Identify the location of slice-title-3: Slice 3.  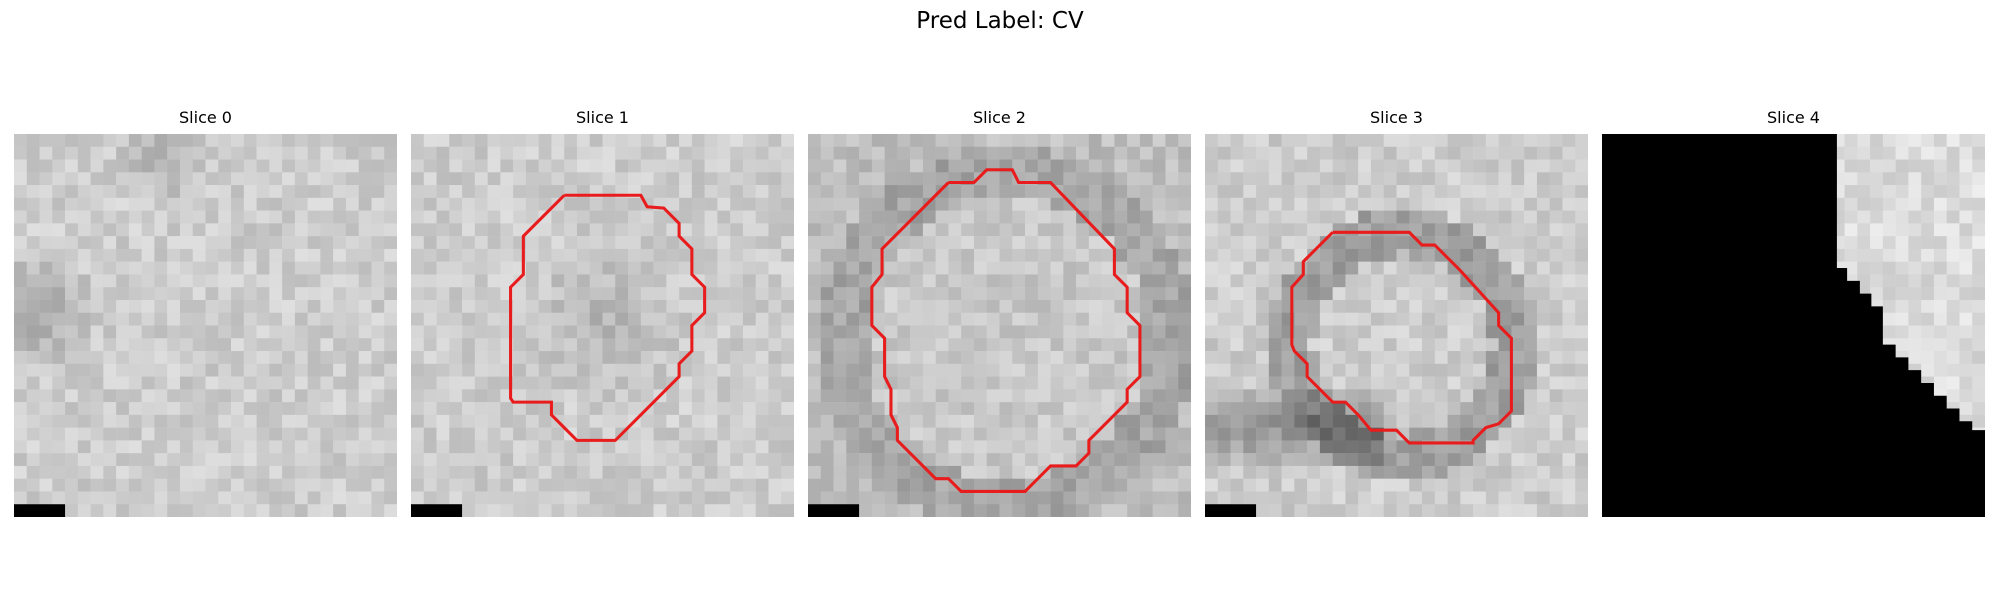
(1396, 118).